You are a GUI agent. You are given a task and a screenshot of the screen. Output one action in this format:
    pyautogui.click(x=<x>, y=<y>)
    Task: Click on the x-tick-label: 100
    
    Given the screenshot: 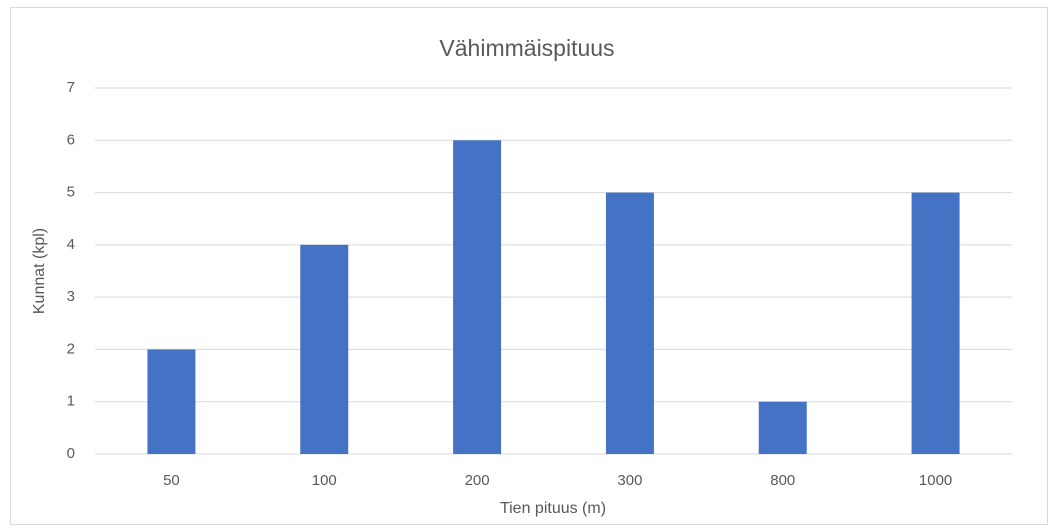 What is the action you would take?
    pyautogui.click(x=324, y=480)
    